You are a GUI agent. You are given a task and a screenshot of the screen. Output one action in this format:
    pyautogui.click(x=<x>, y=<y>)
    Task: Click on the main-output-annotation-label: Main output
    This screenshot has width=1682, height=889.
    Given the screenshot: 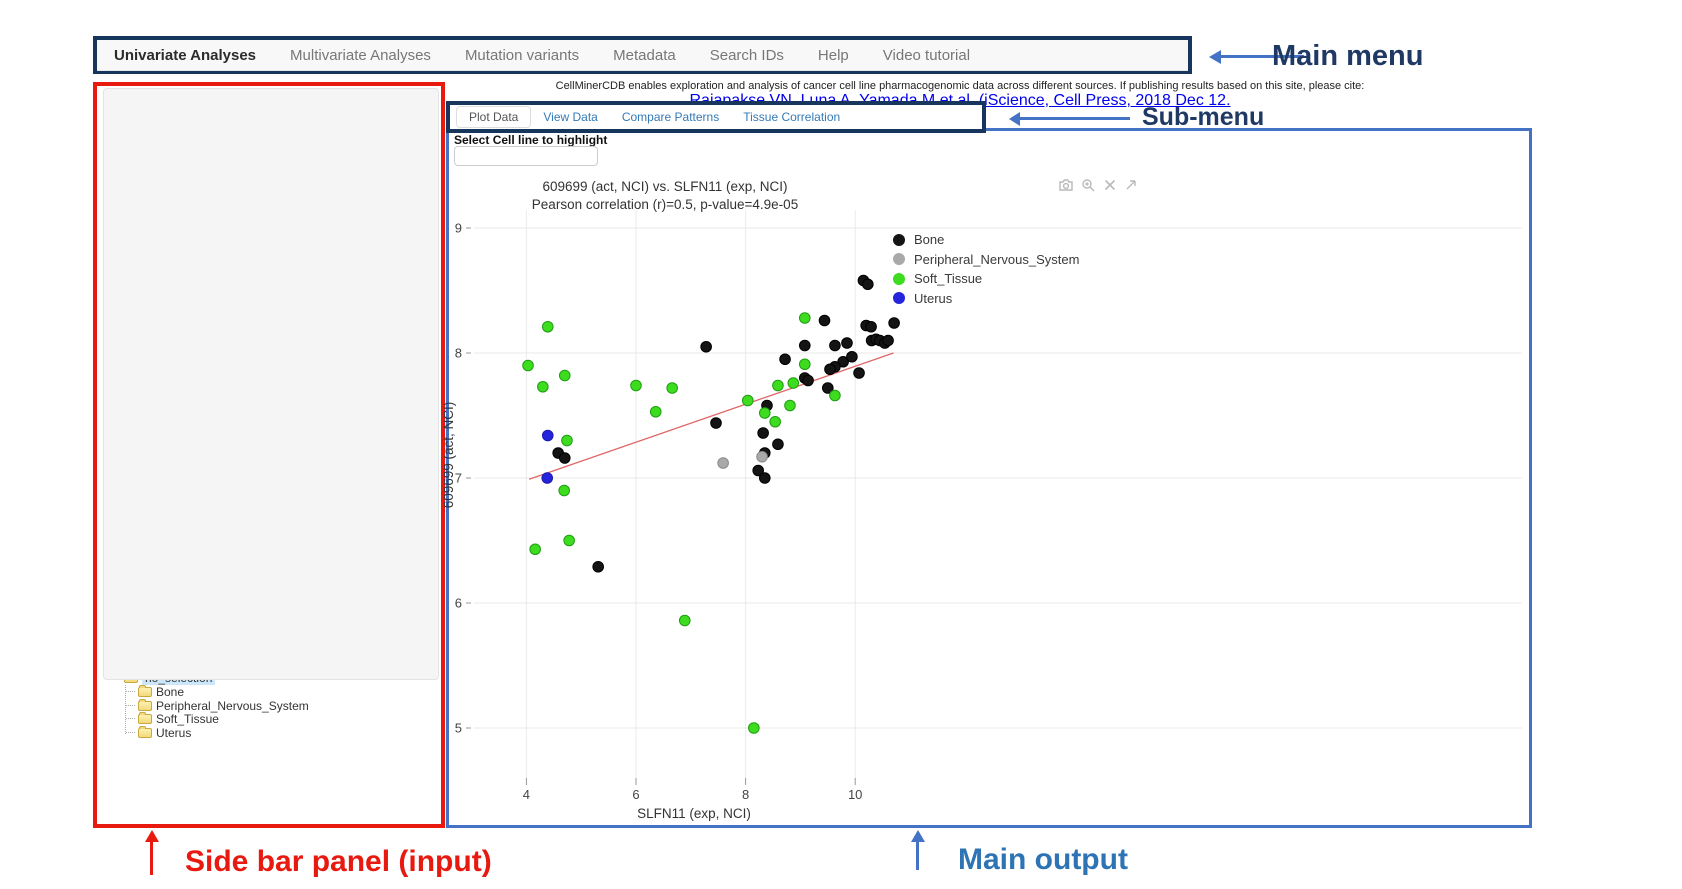 What is the action you would take?
    pyautogui.click(x=1043, y=859)
    